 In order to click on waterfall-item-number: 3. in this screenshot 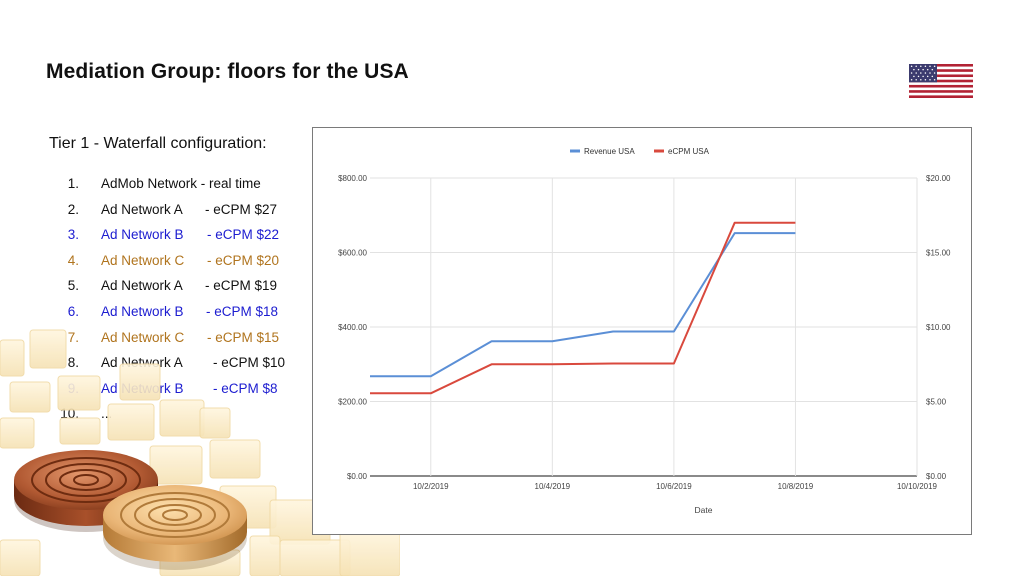, I will do `click(73, 235)`.